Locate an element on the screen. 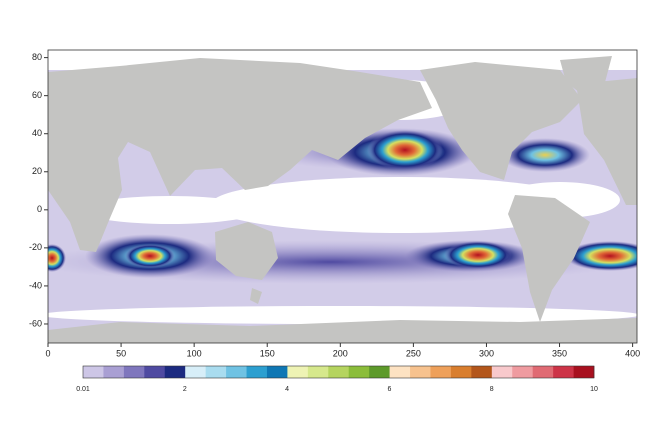 Image resolution: width=668 pixels, height=424 pixels. colorbar-label: 10 is located at coordinates (594, 389).